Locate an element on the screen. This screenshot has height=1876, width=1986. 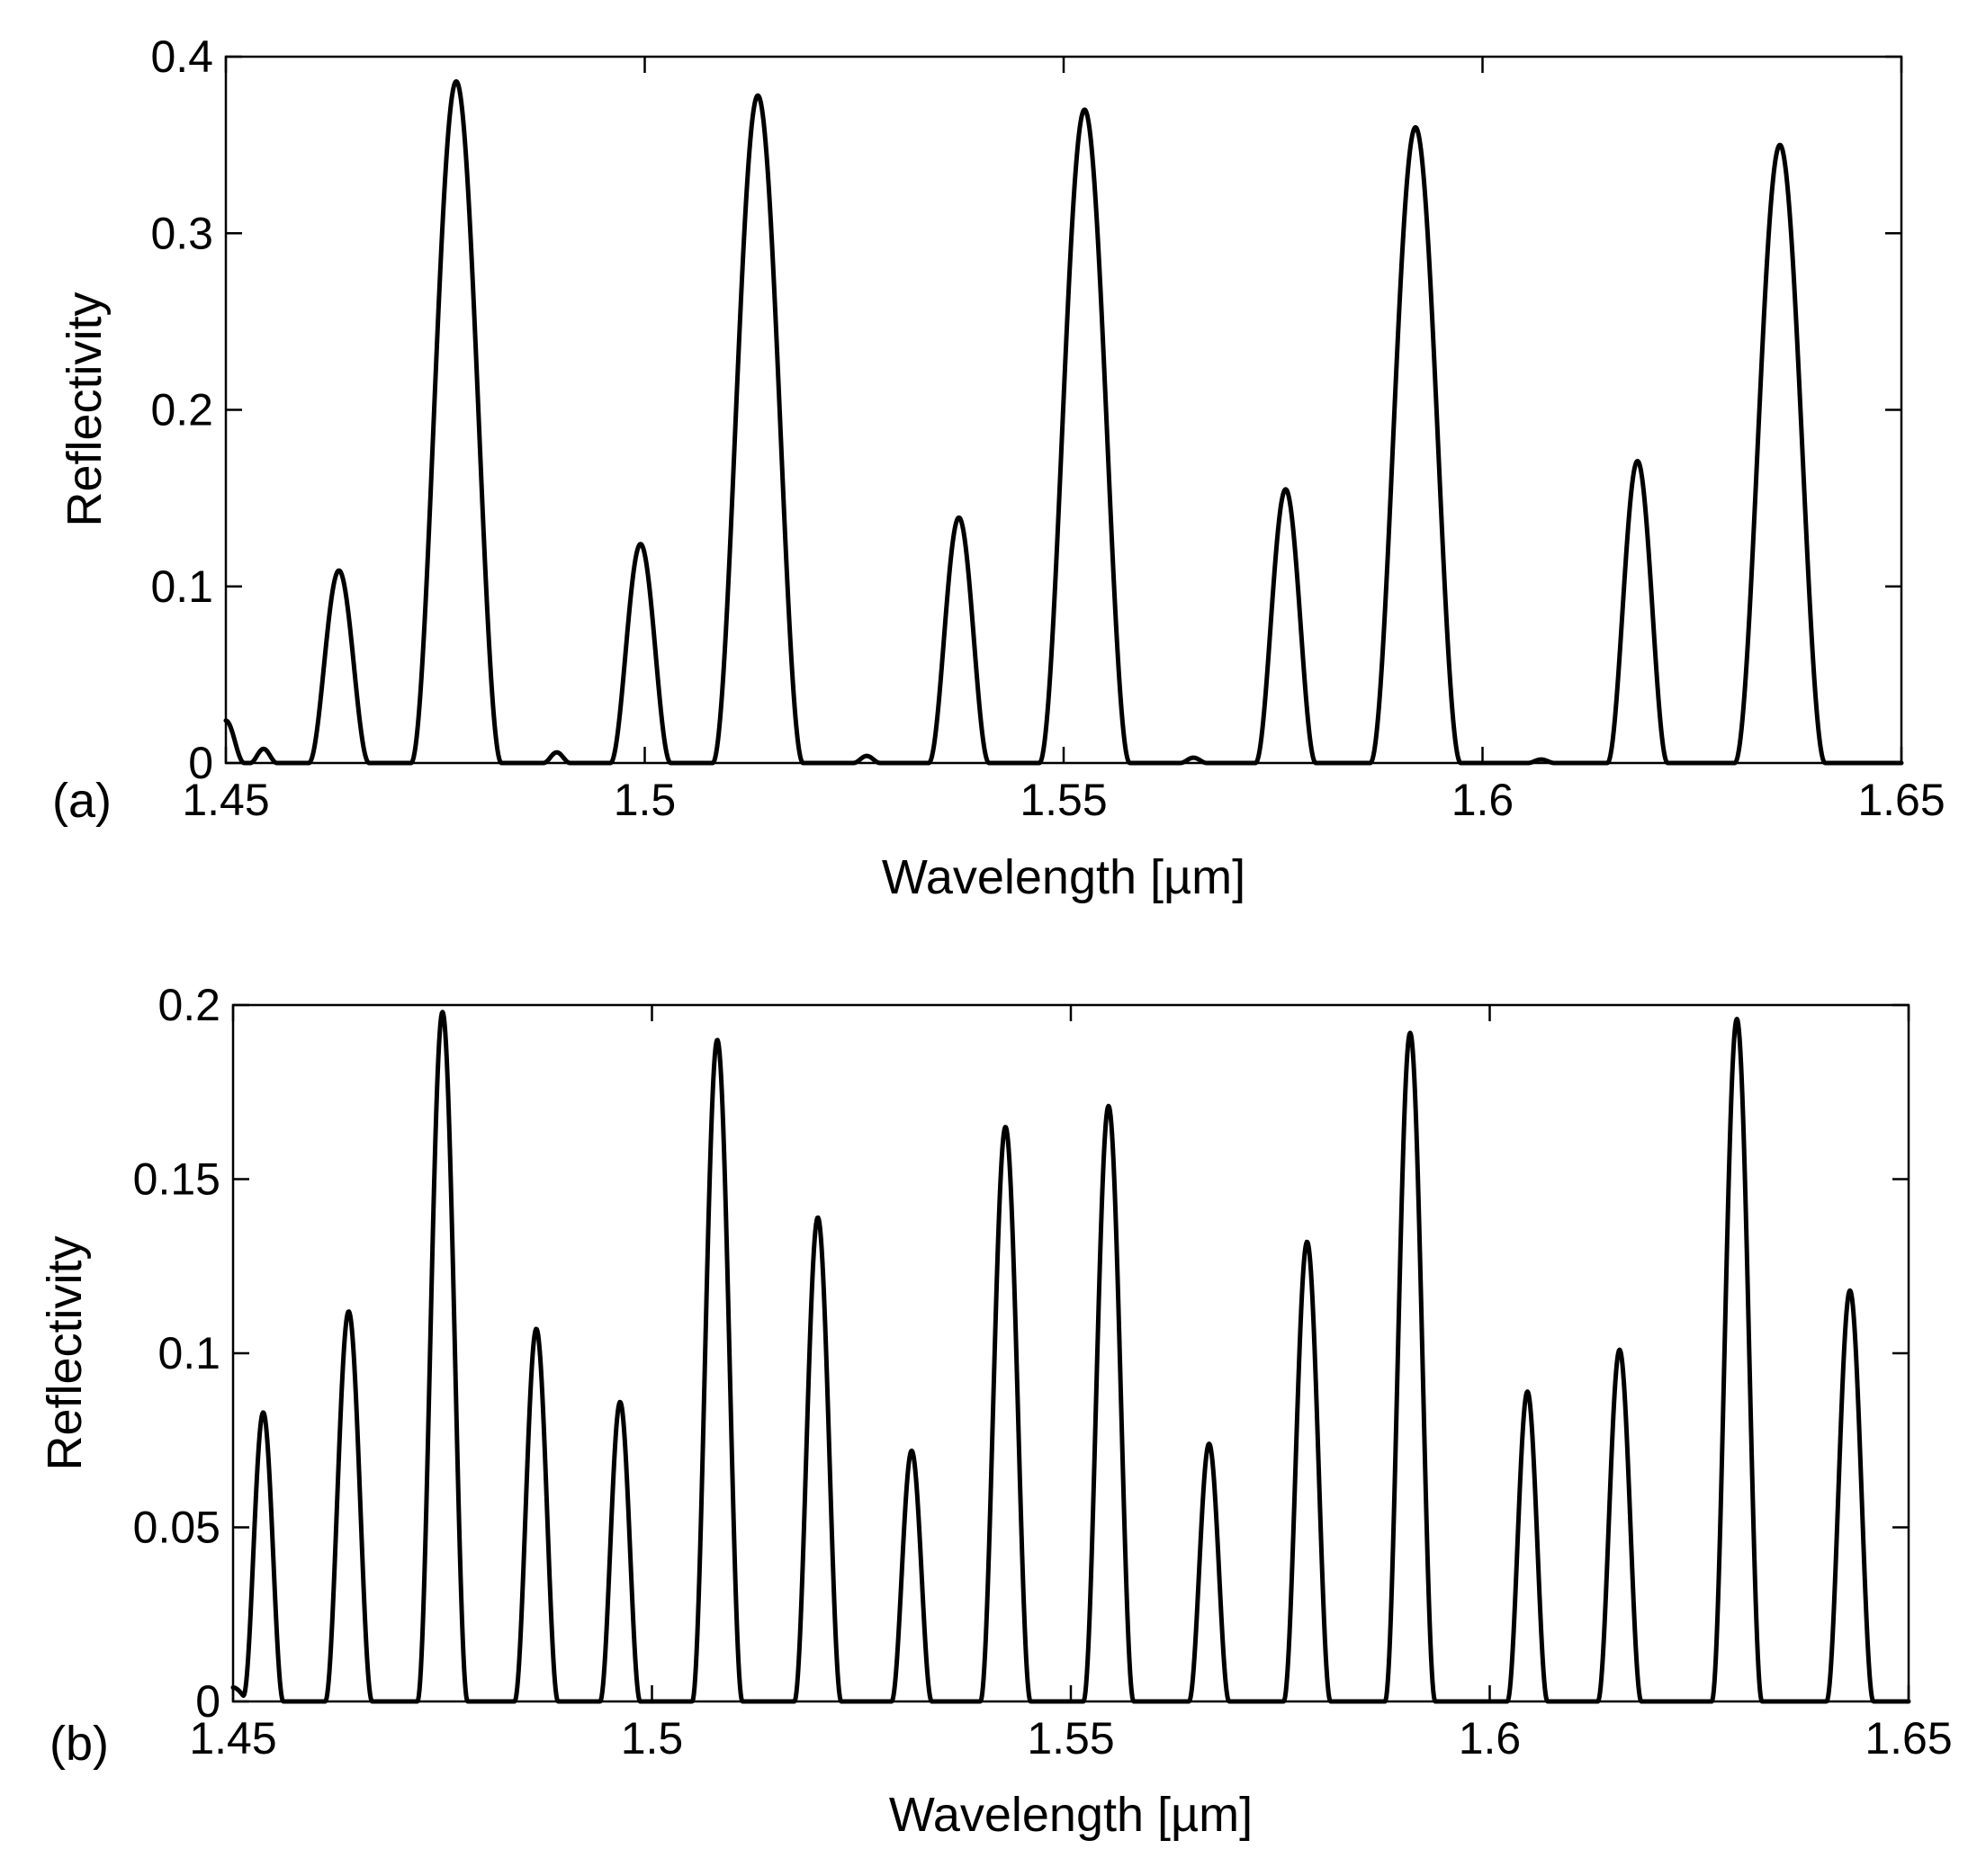
panel-a-y-tick-label: 0.2 is located at coordinates (181, 410).